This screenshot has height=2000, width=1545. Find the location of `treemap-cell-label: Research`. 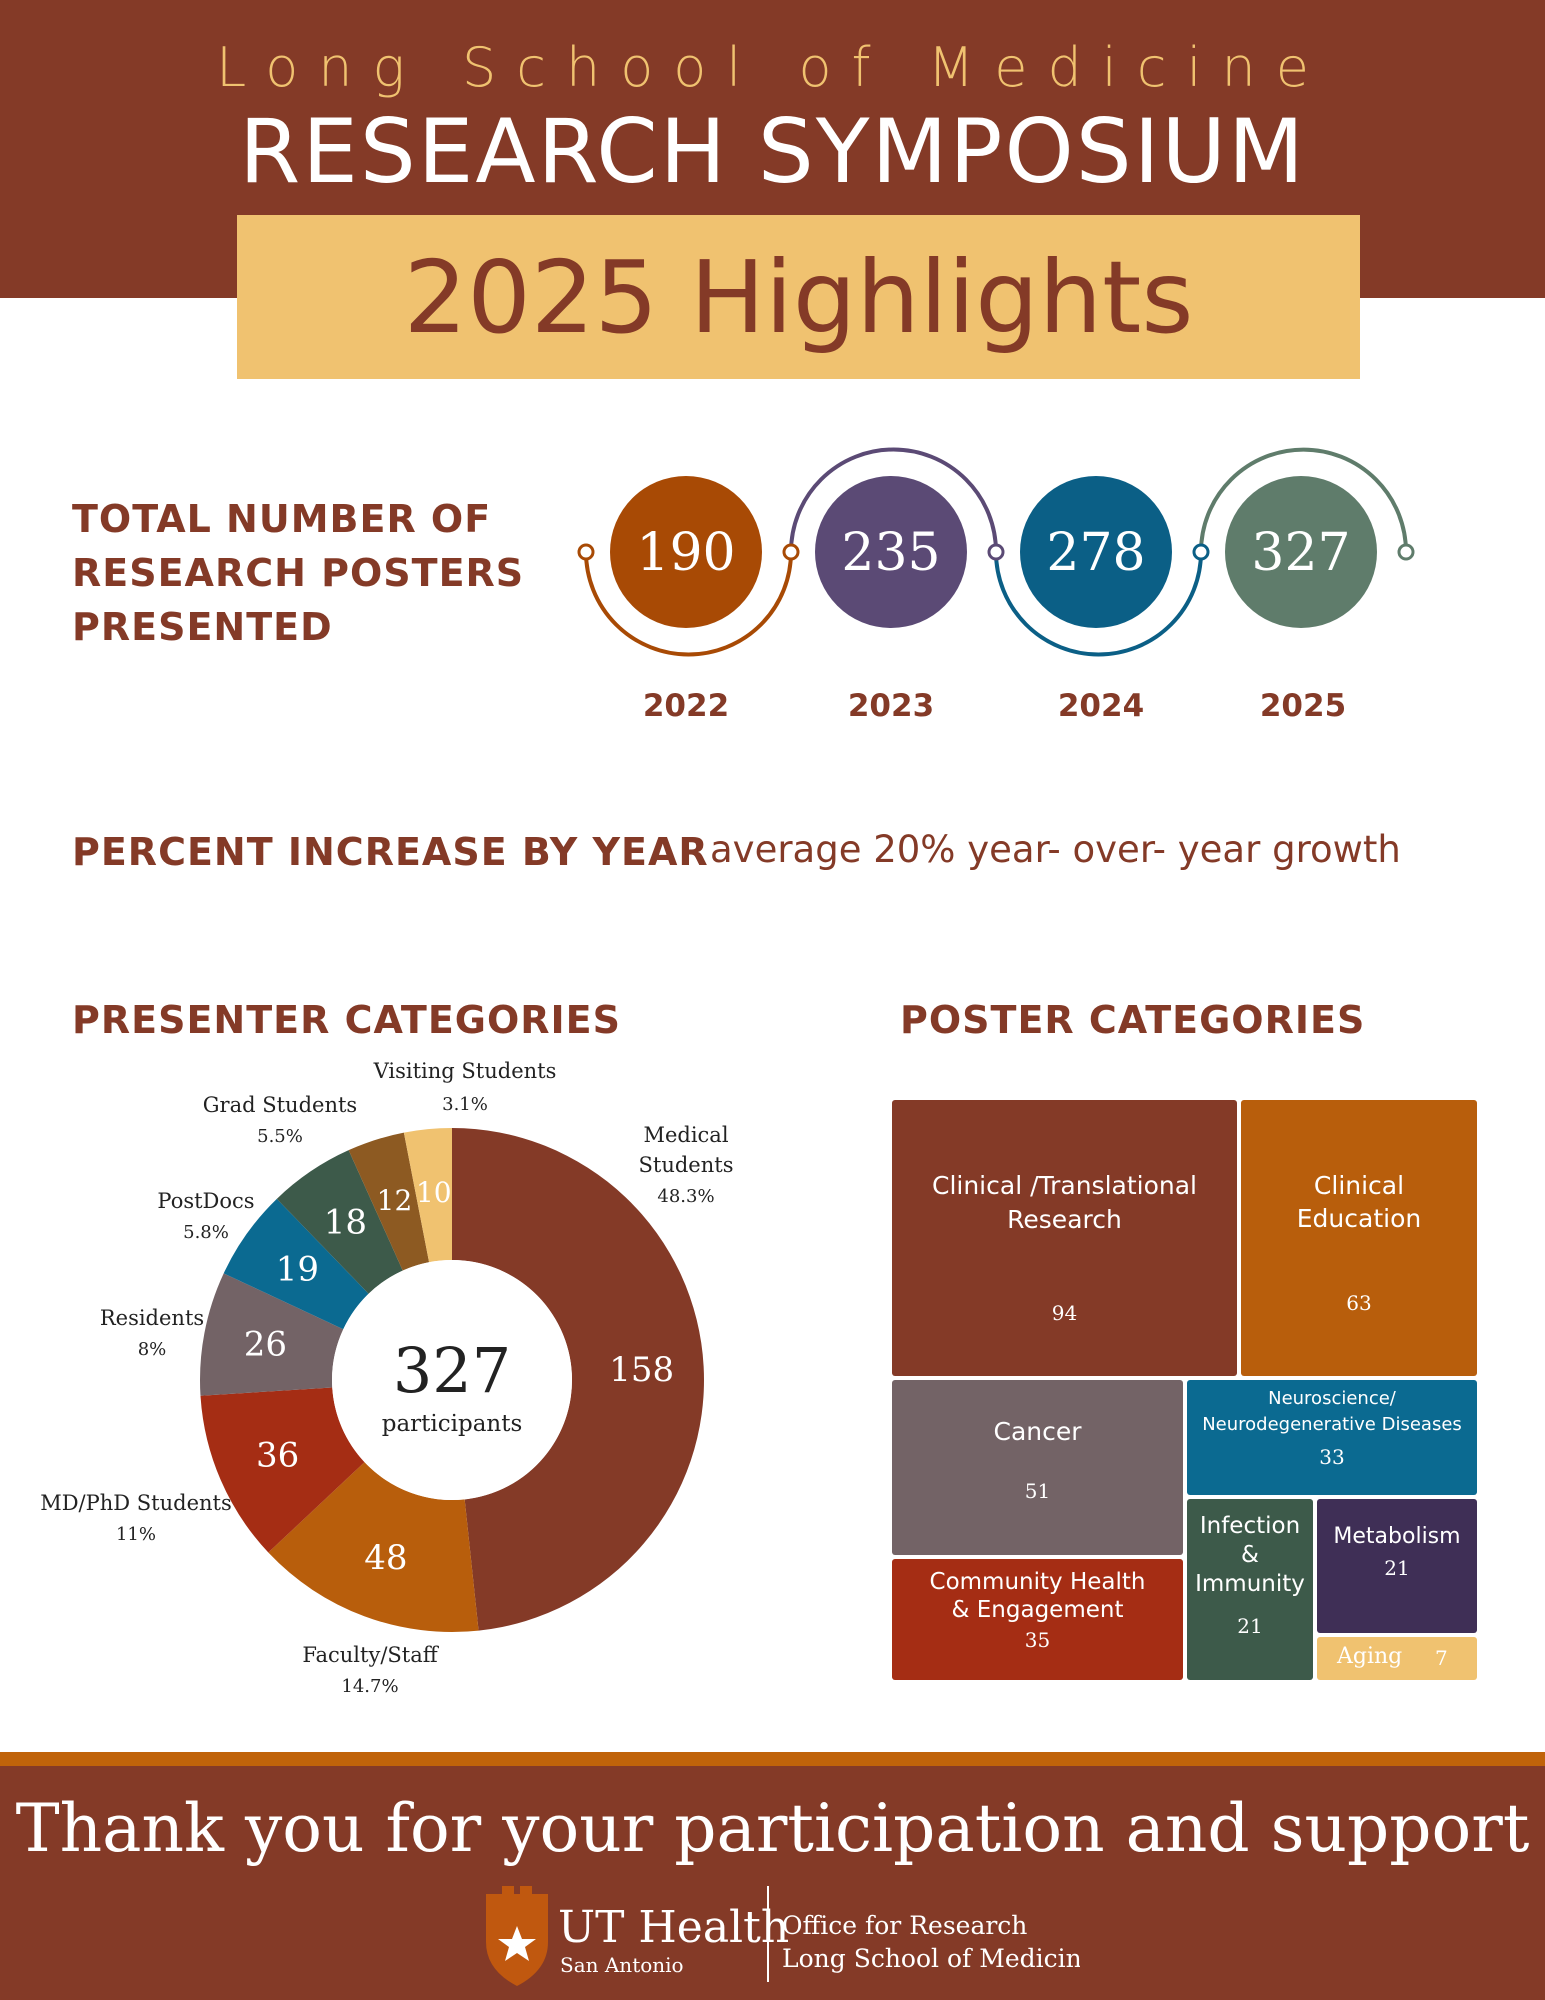

treemap-cell-label: Research is located at coordinates (1064, 1219).